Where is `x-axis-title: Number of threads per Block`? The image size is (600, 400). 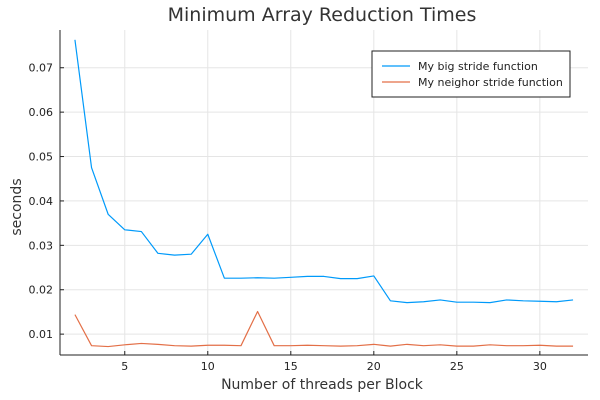 x-axis-title: Number of threads per Block is located at coordinates (322, 385).